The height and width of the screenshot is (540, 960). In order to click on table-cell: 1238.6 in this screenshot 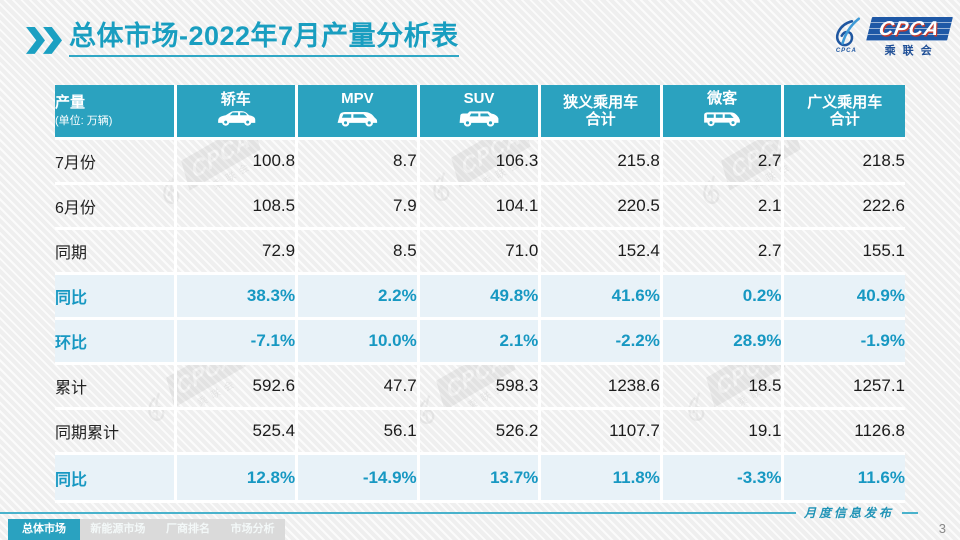, I will do `click(601, 386)`.